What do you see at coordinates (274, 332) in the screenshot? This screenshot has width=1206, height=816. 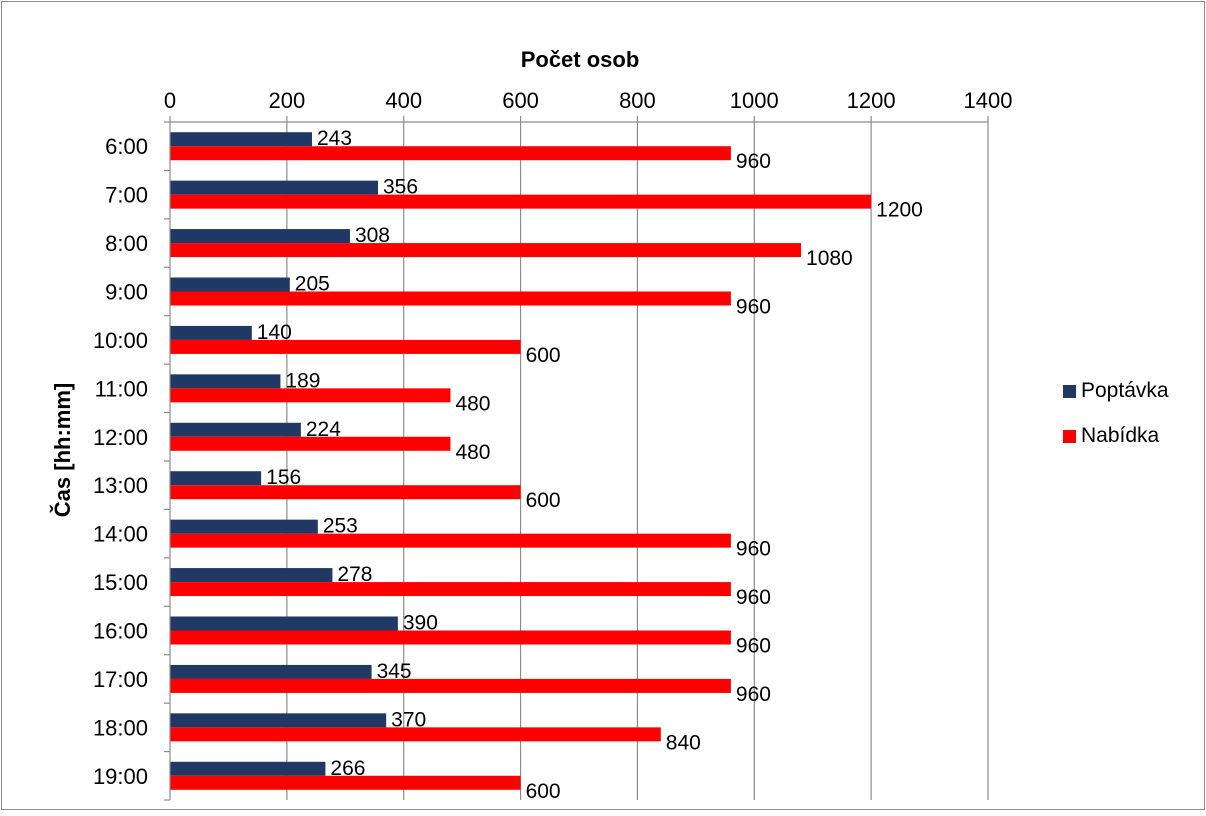 I see `data-label: 140` at bounding box center [274, 332].